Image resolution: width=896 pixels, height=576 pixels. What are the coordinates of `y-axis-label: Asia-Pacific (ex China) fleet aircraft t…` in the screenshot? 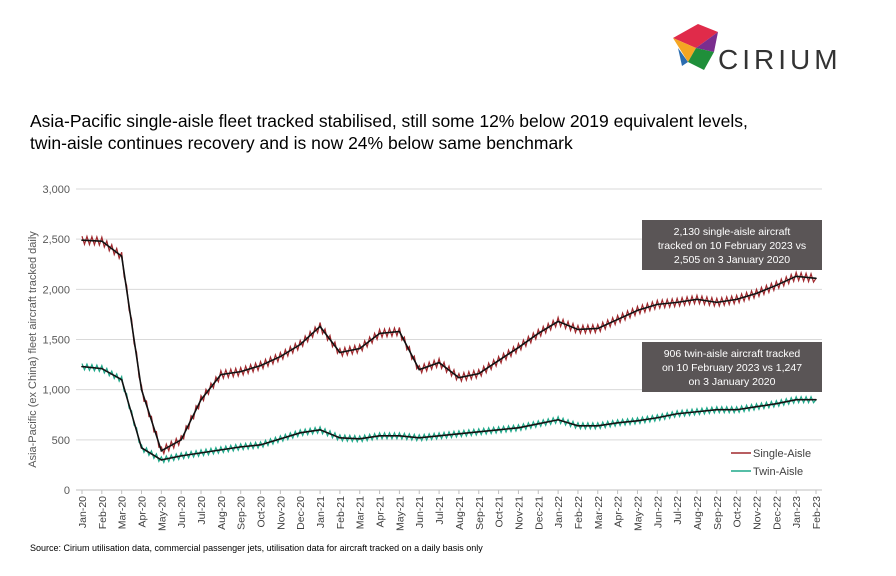 It's located at (33, 349).